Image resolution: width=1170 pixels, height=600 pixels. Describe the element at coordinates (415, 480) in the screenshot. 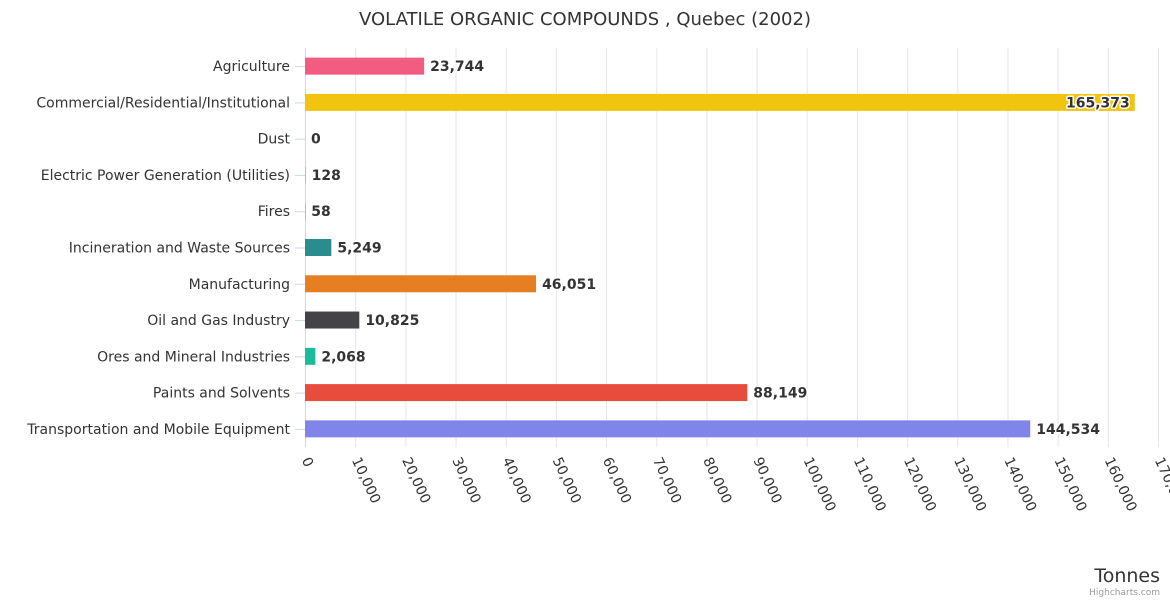

I see `tick-label: 20,000` at that location.